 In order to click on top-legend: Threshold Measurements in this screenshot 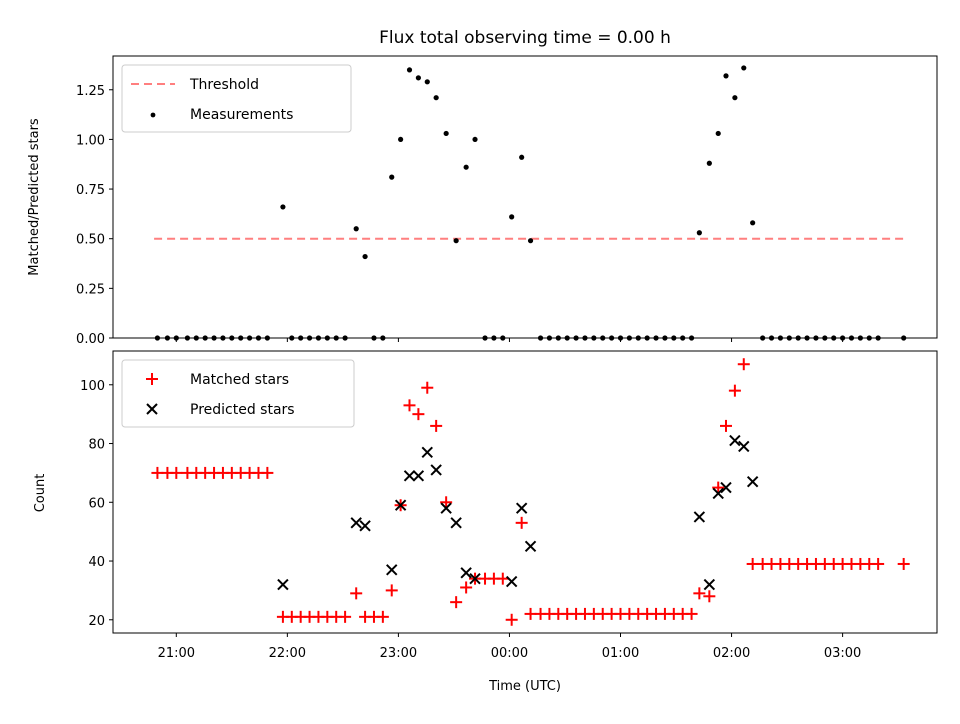, I will do `click(236, 98)`.